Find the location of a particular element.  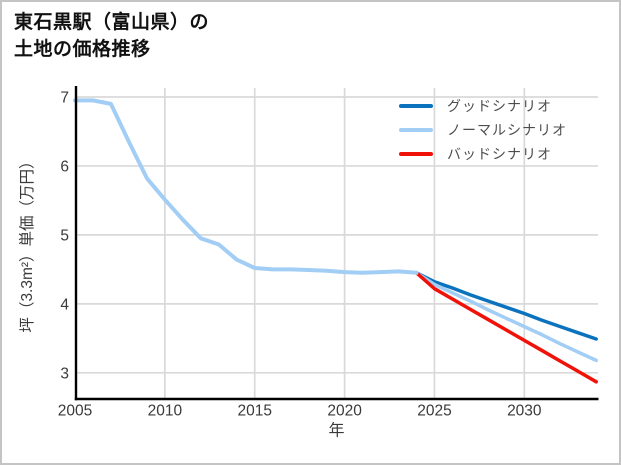

legend-item-normal: ノーマルシナリオ is located at coordinates (483, 130).